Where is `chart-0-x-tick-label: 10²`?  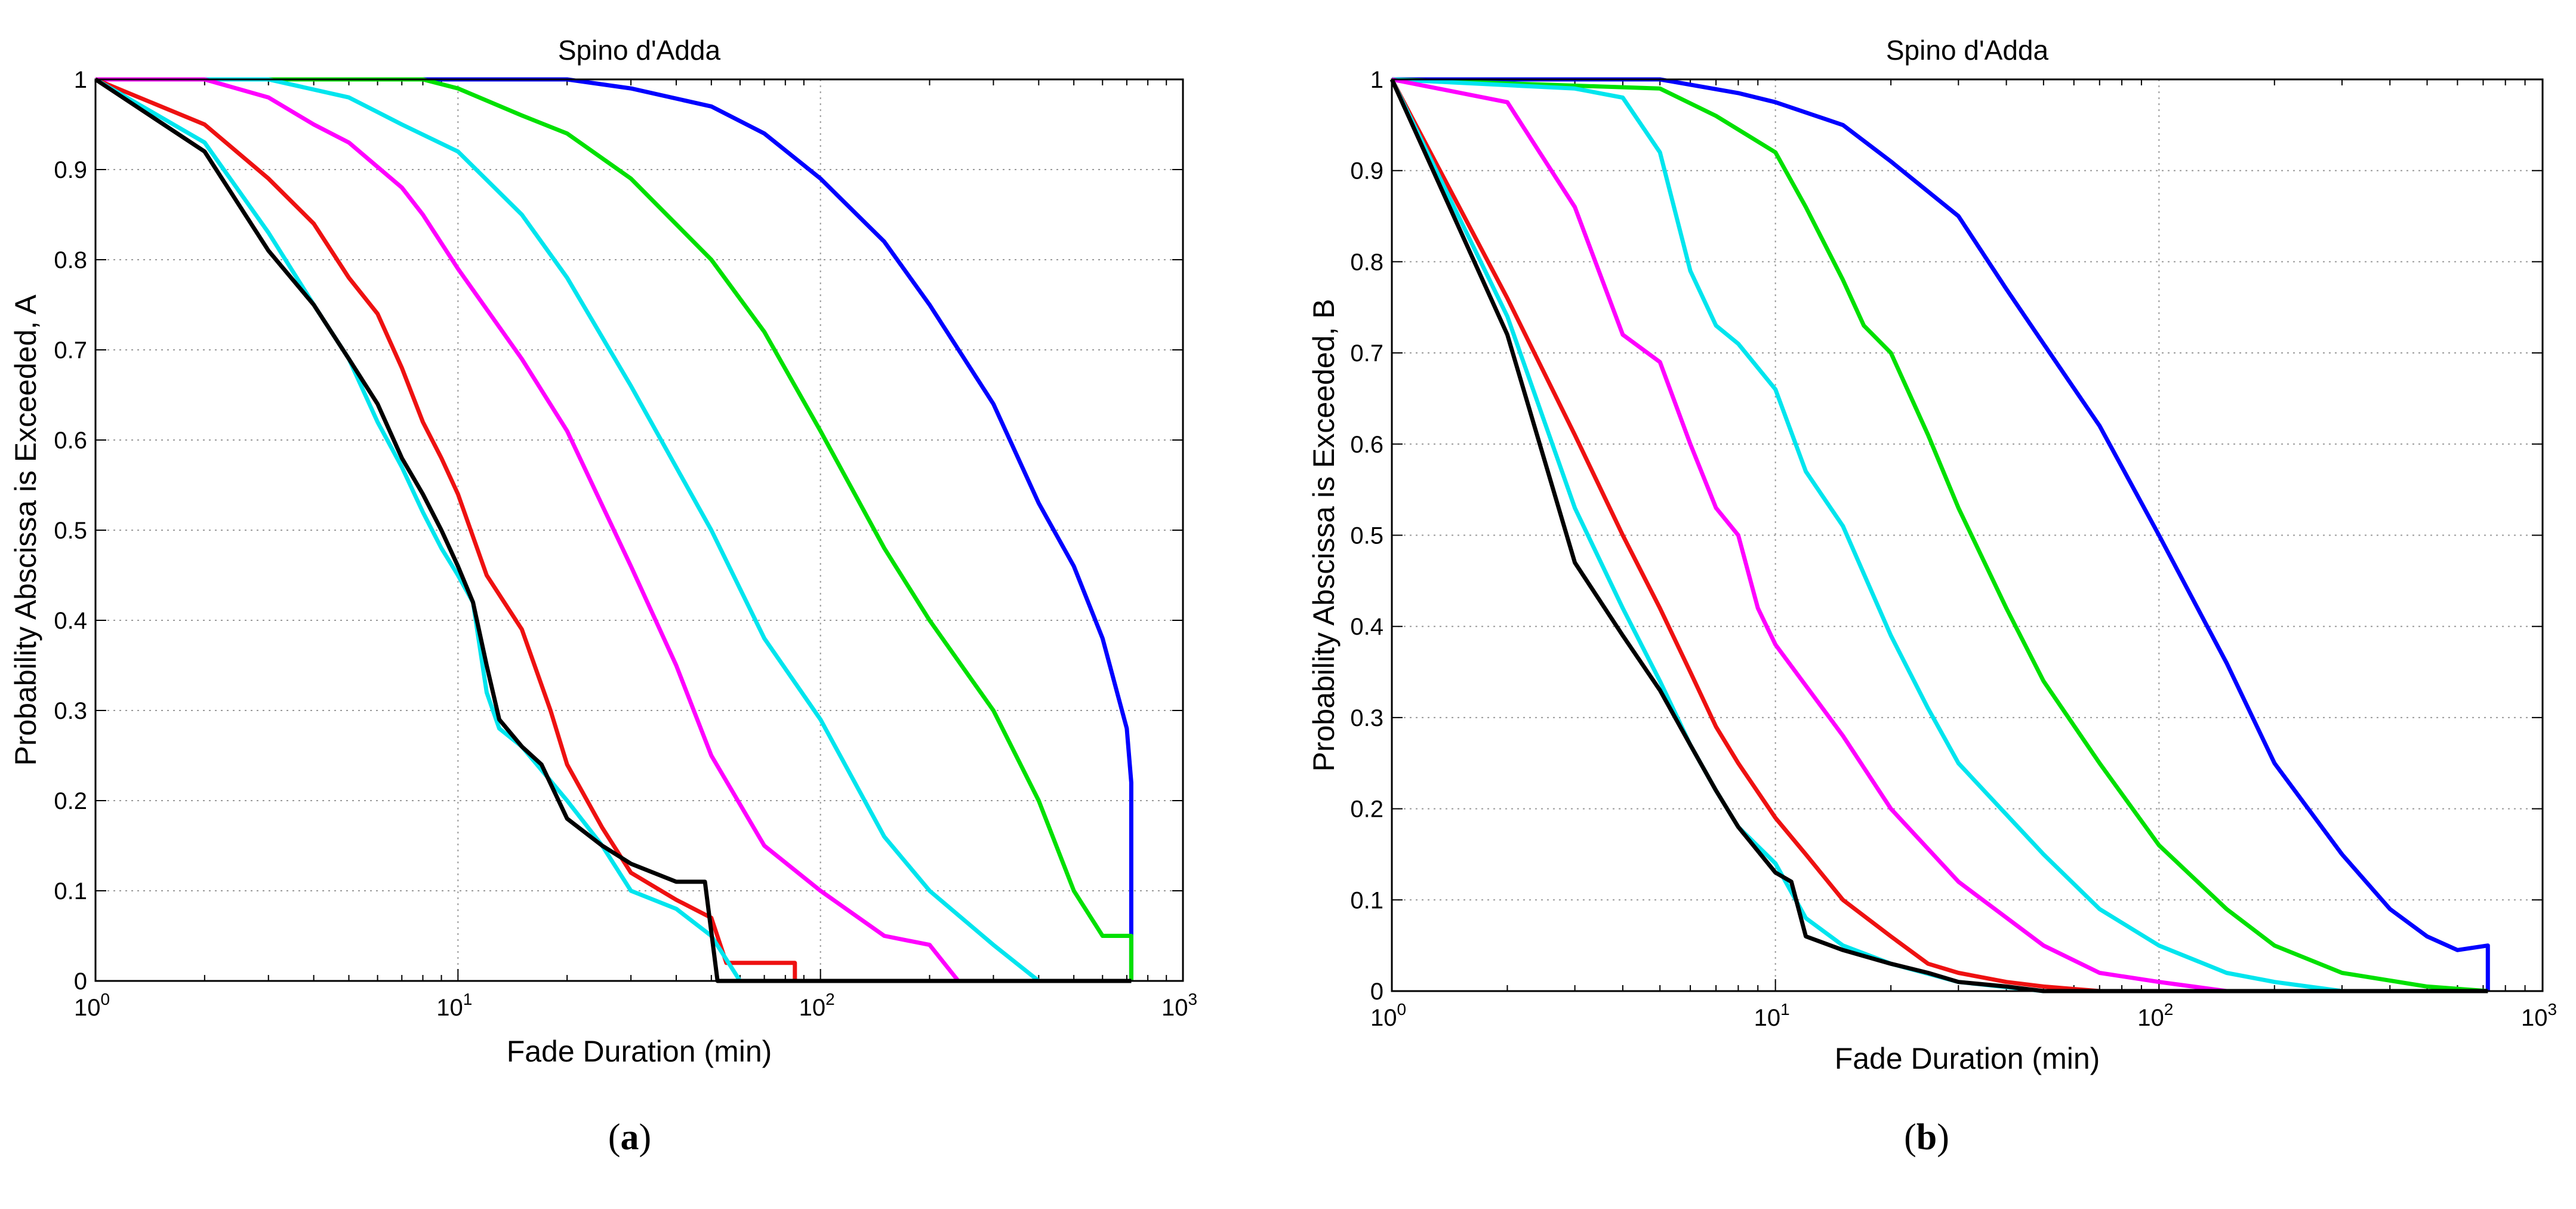
chart-0-x-tick-label: 10² is located at coordinates (817, 1005).